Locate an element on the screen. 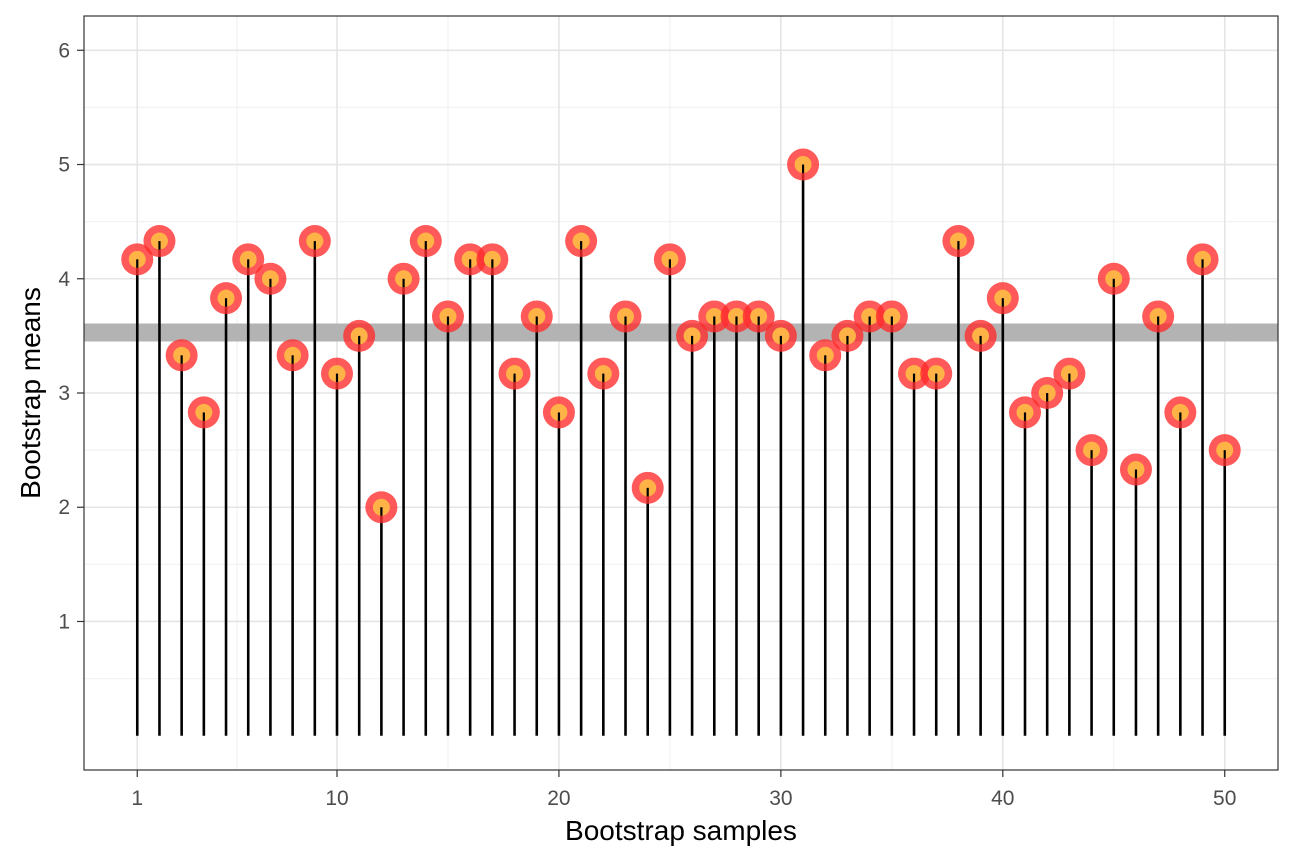 The height and width of the screenshot is (864, 1296). x-tick-label: 10 is located at coordinates (336, 798).